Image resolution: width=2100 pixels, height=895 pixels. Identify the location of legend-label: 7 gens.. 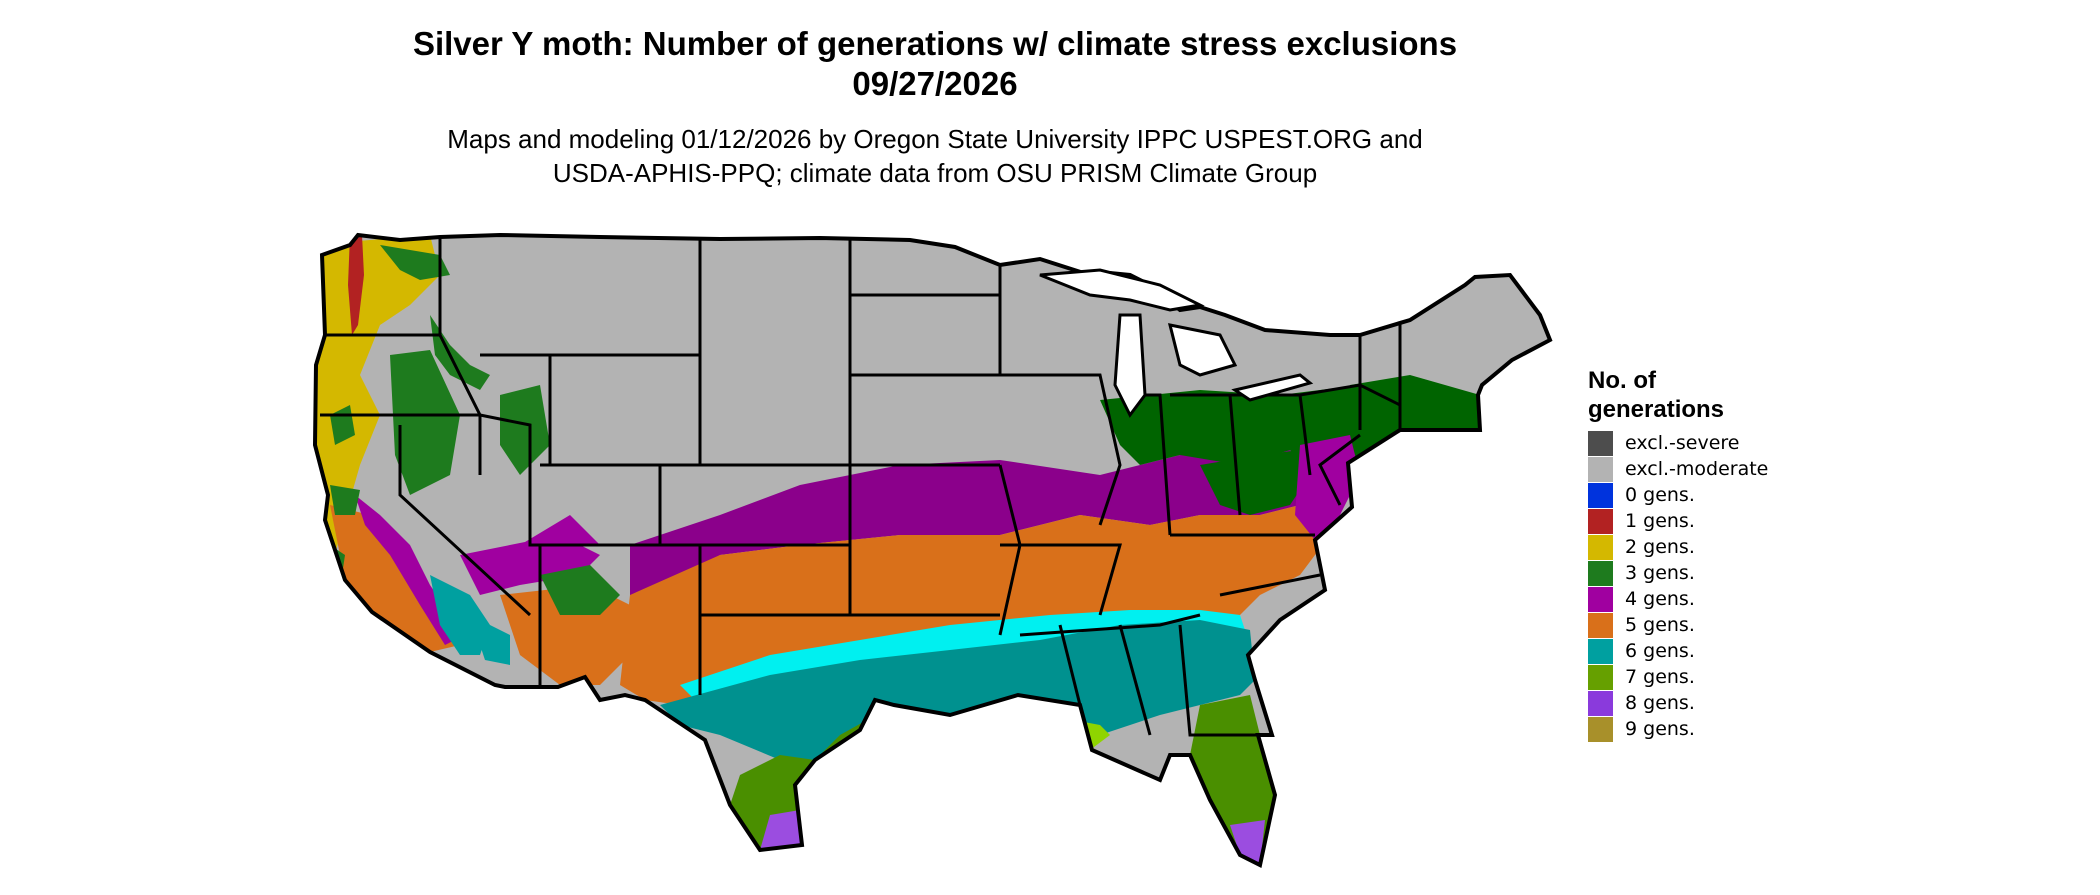
(1660, 677).